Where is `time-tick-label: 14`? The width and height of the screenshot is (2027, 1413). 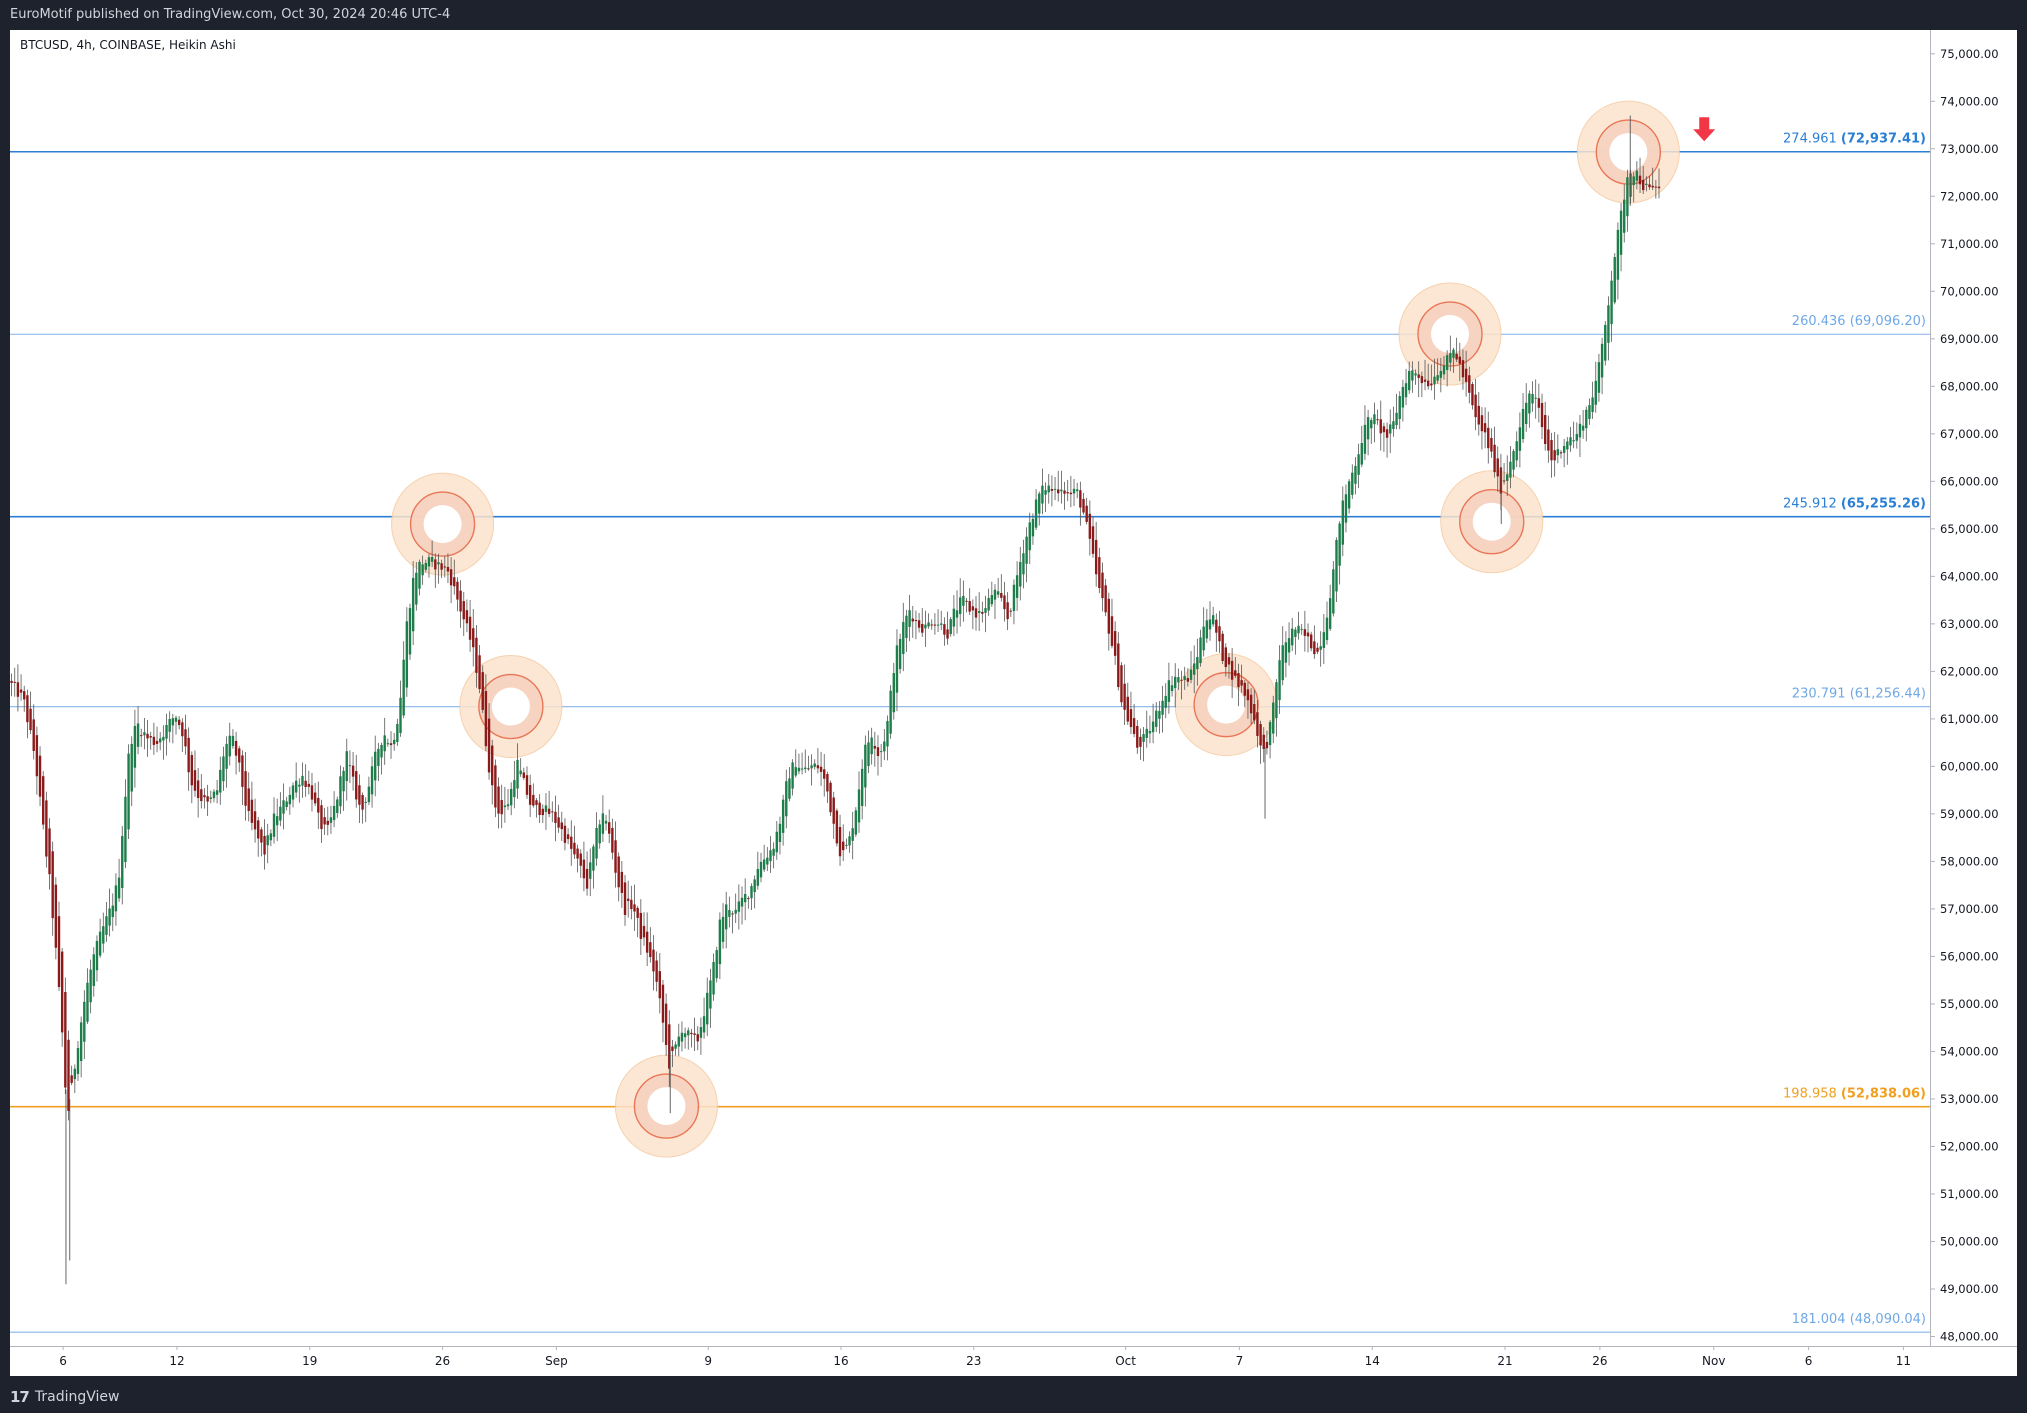 time-tick-label: 14 is located at coordinates (1372, 1361).